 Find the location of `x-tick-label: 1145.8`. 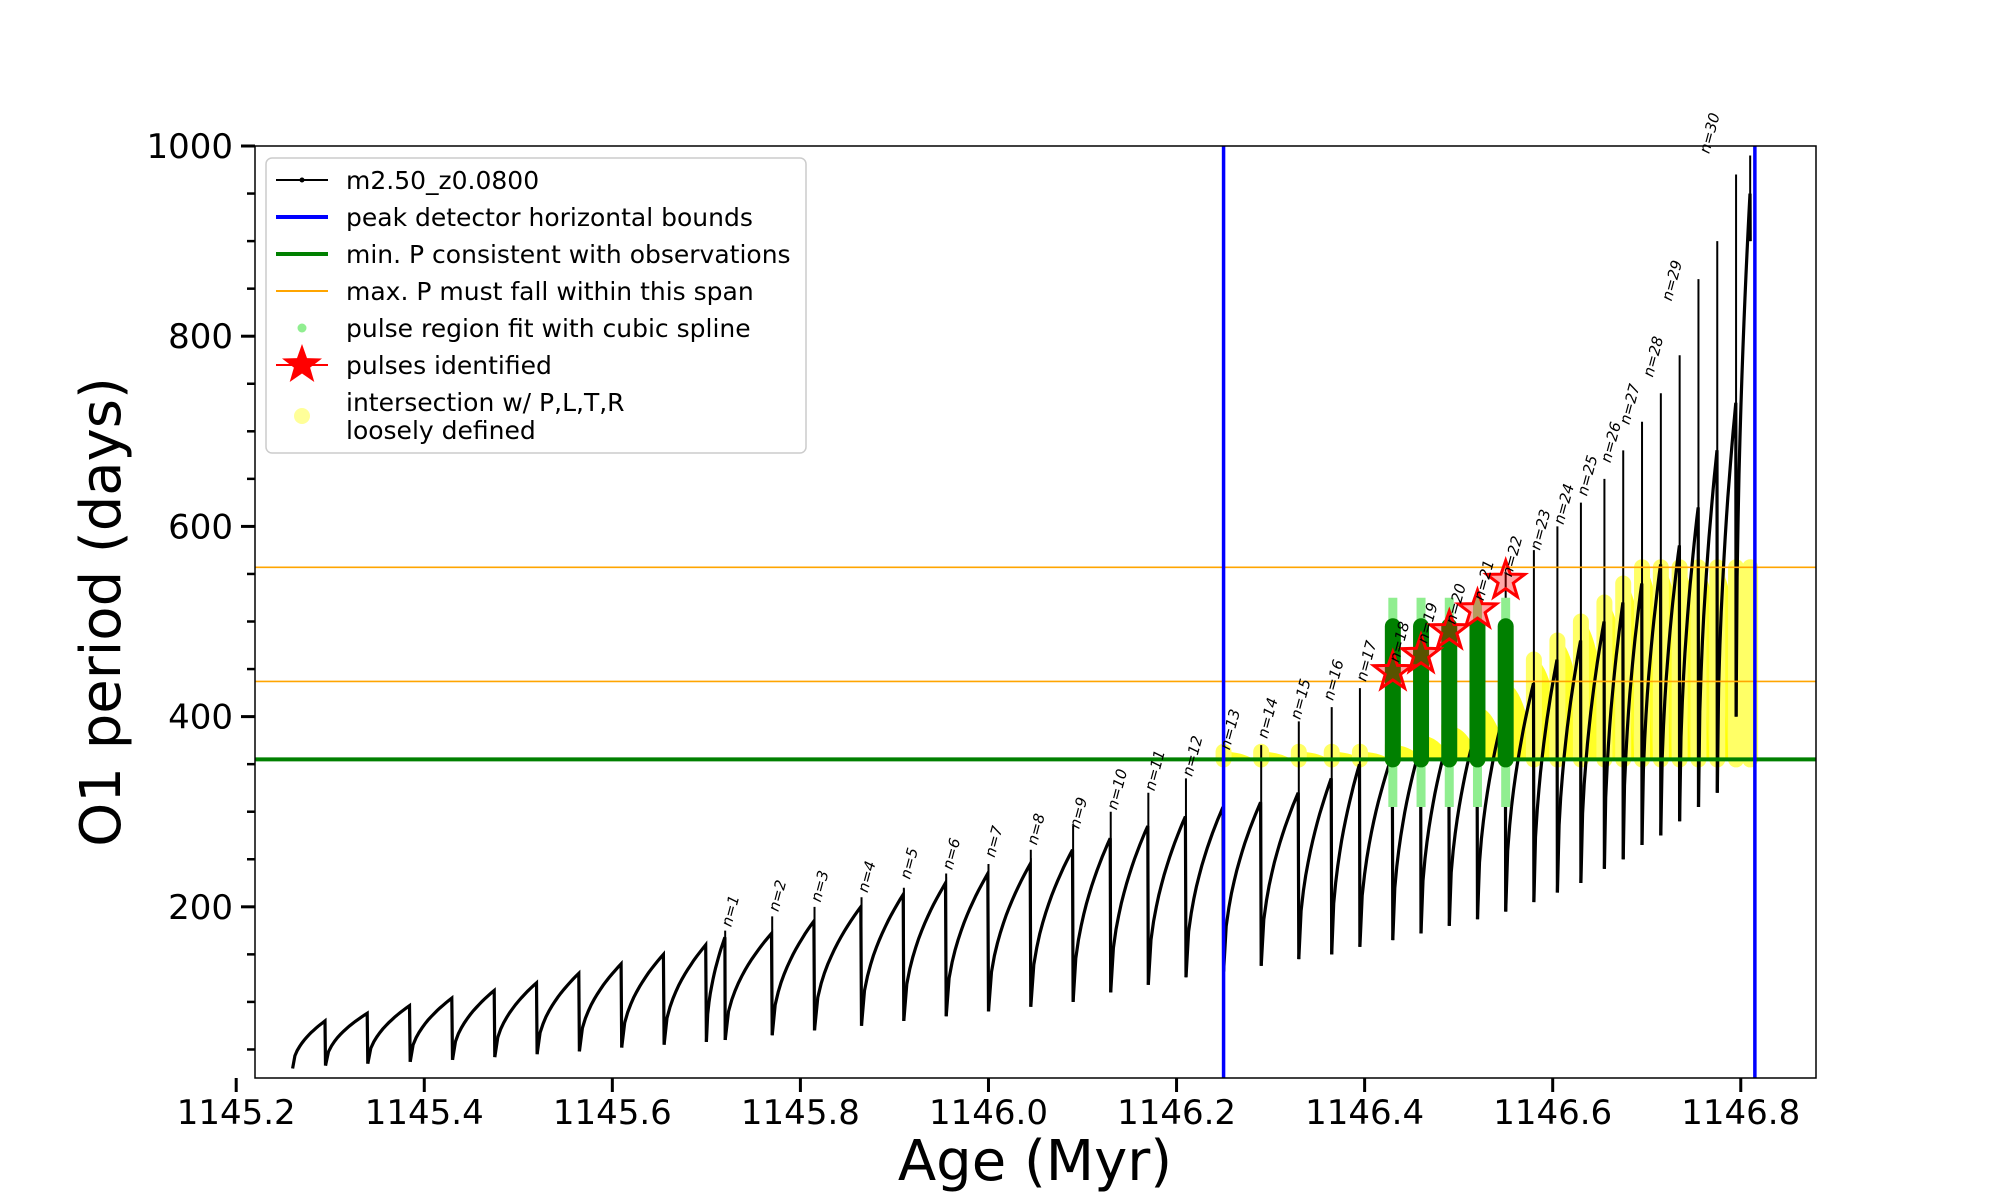

x-tick-label: 1145.8 is located at coordinates (800, 1113).